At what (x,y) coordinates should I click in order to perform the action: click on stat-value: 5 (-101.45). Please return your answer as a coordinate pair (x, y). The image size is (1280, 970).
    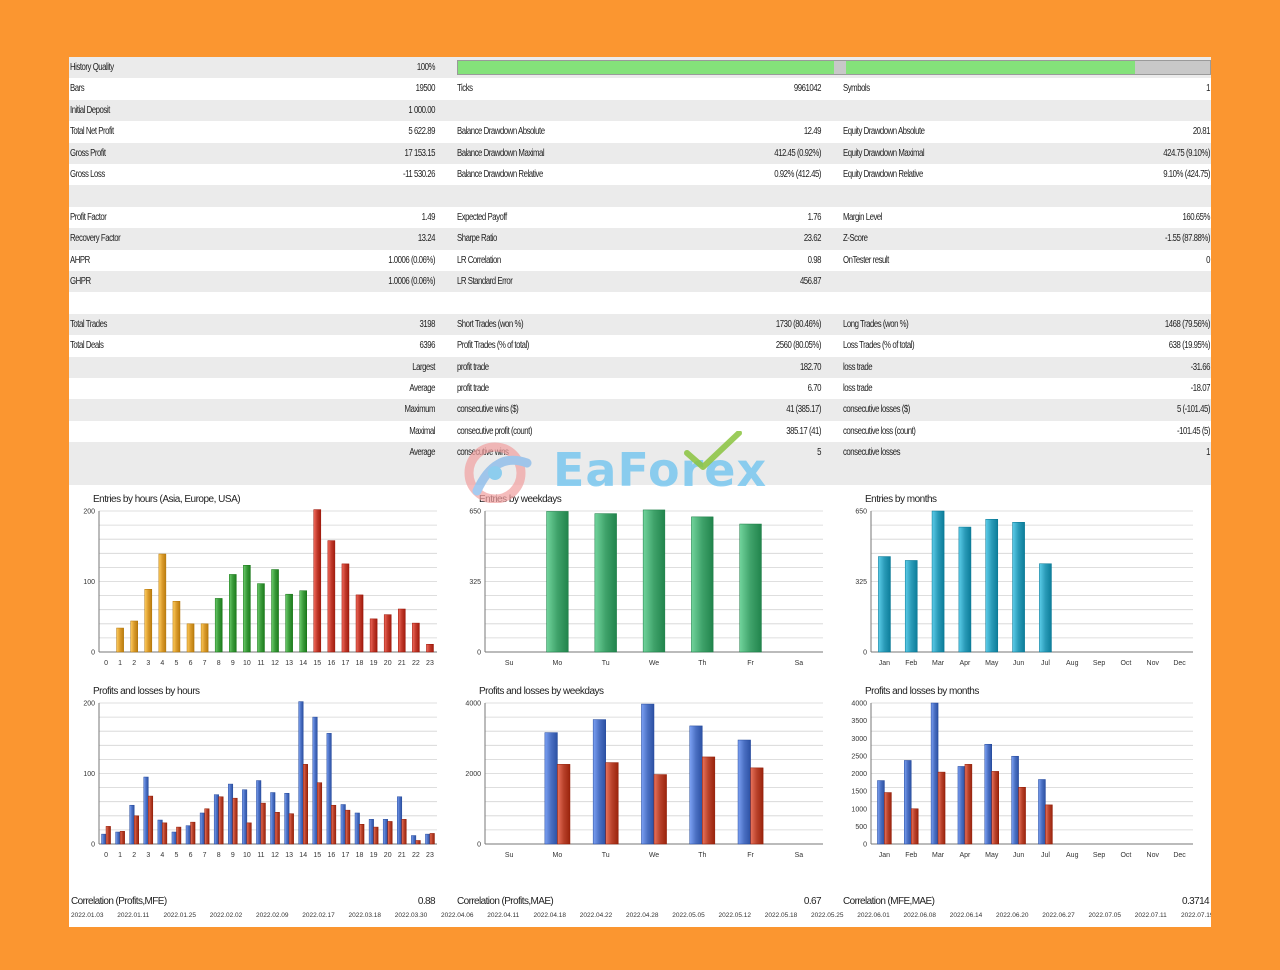
    Looking at the image, I should click on (1193, 410).